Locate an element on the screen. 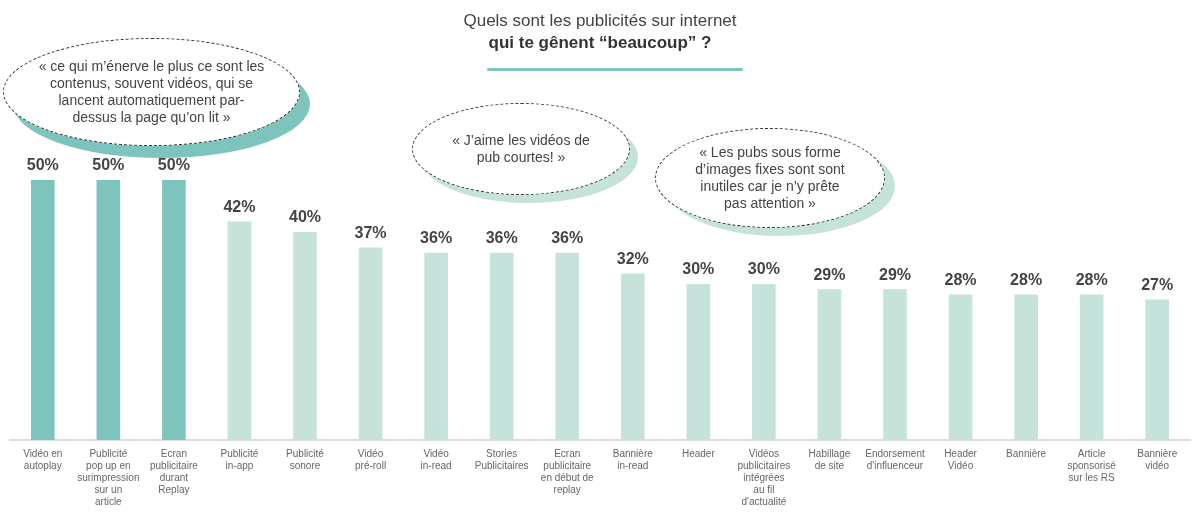 Image resolution: width=1200 pixels, height=516 pixels. x-tick-label: Ecran publicitaire durant Replay is located at coordinates (174, 471).